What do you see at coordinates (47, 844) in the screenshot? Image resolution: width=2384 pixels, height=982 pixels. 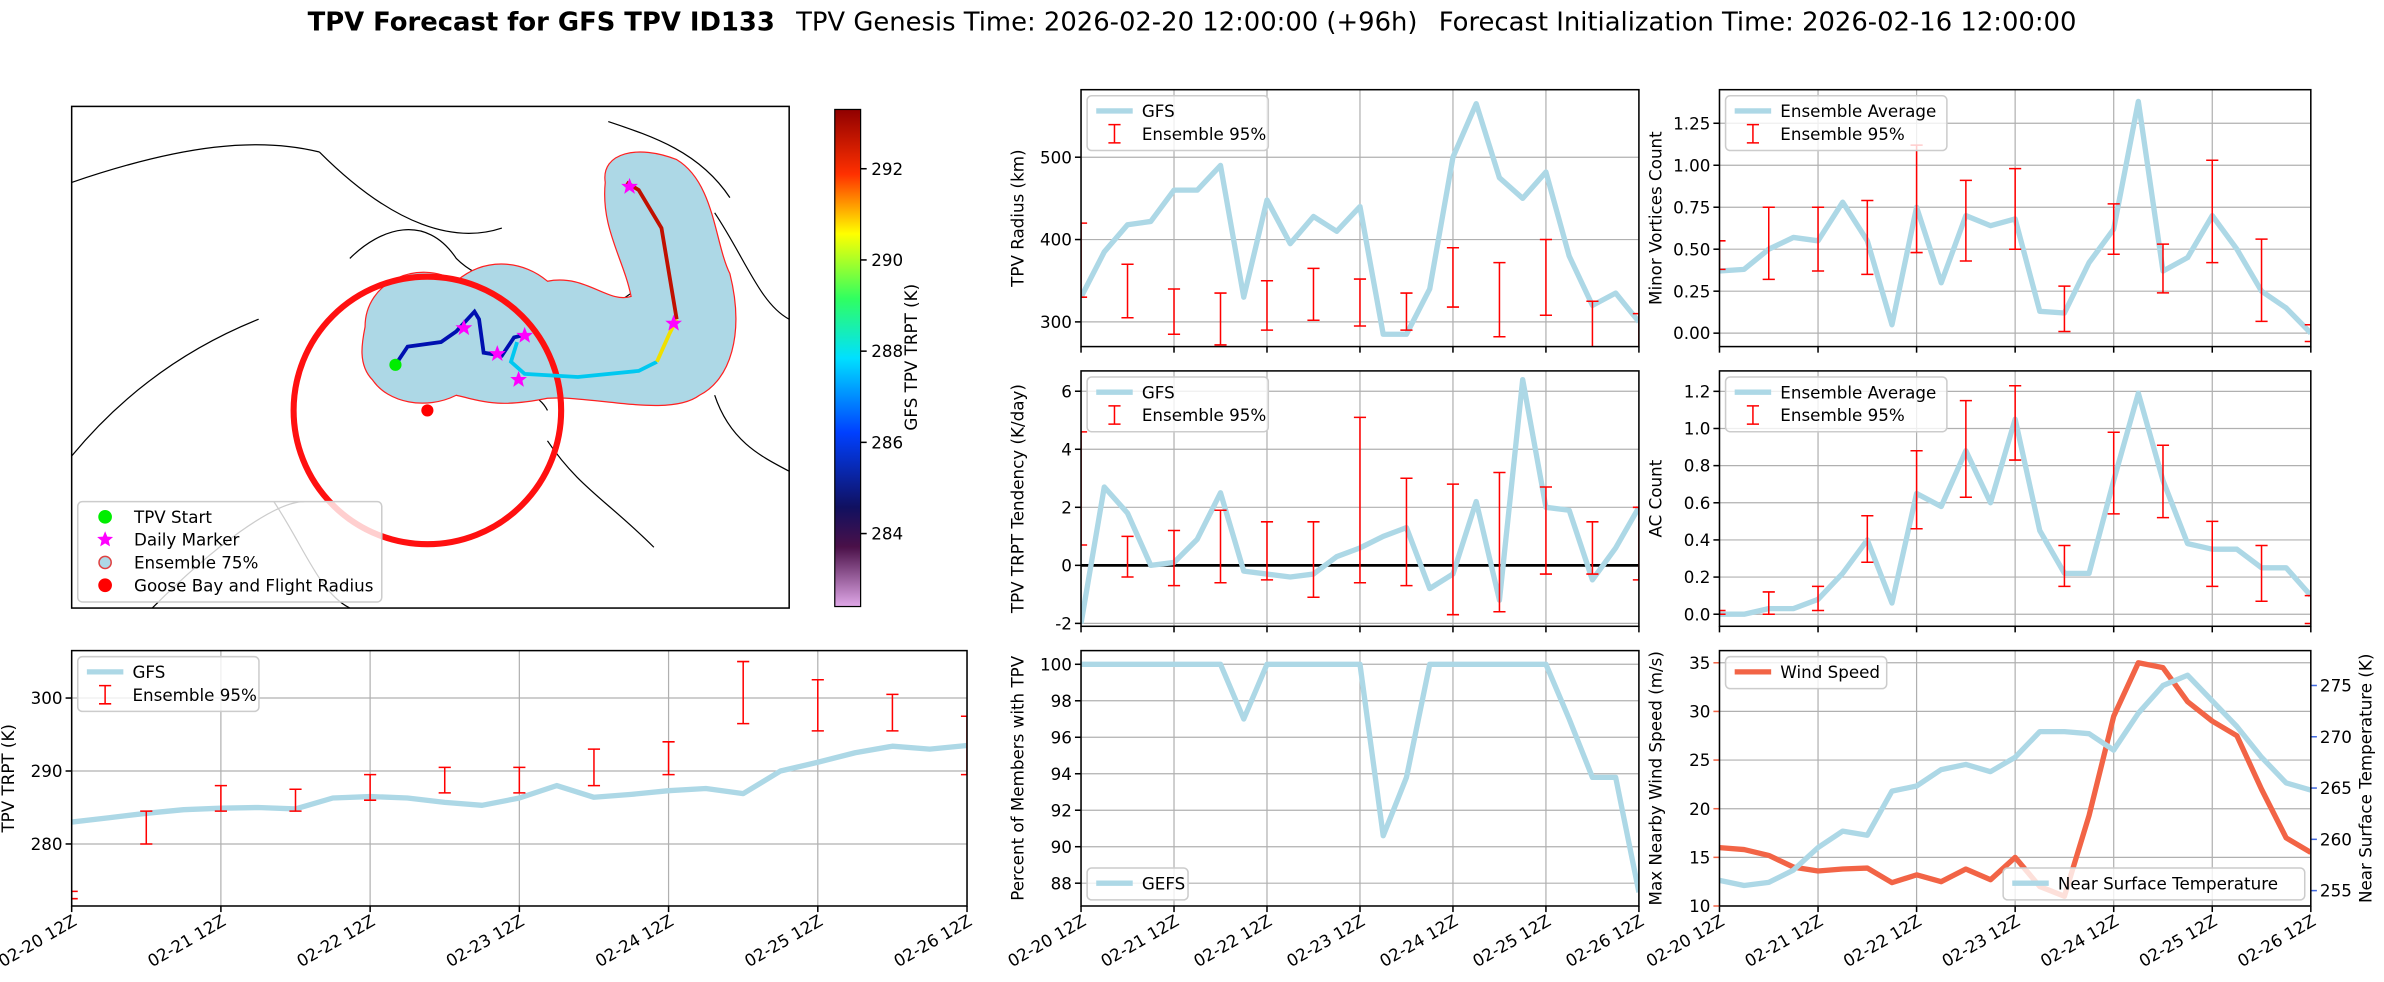 I see `y-tick-label: 280` at bounding box center [47, 844].